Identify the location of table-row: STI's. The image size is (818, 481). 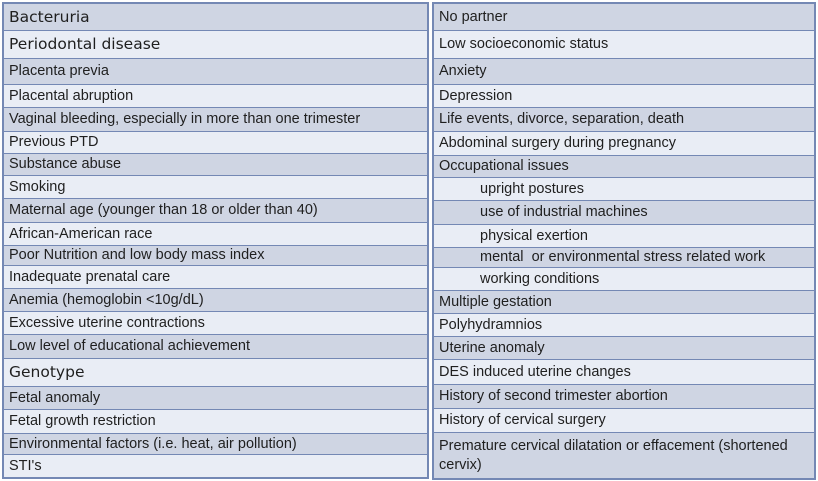
(215, 466).